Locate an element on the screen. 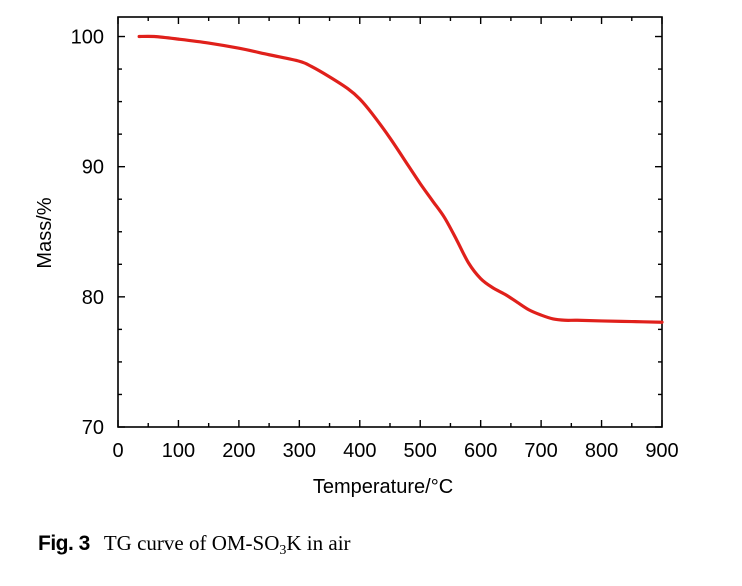  x-axis-title: Temperature/°C is located at coordinates (383, 487).